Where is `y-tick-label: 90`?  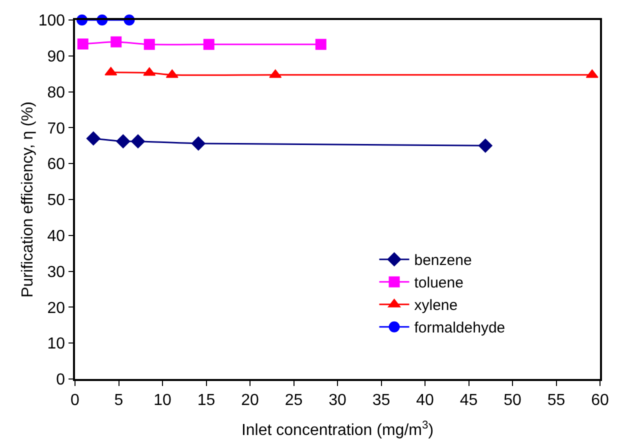
y-tick-label: 90 is located at coordinates (56, 57).